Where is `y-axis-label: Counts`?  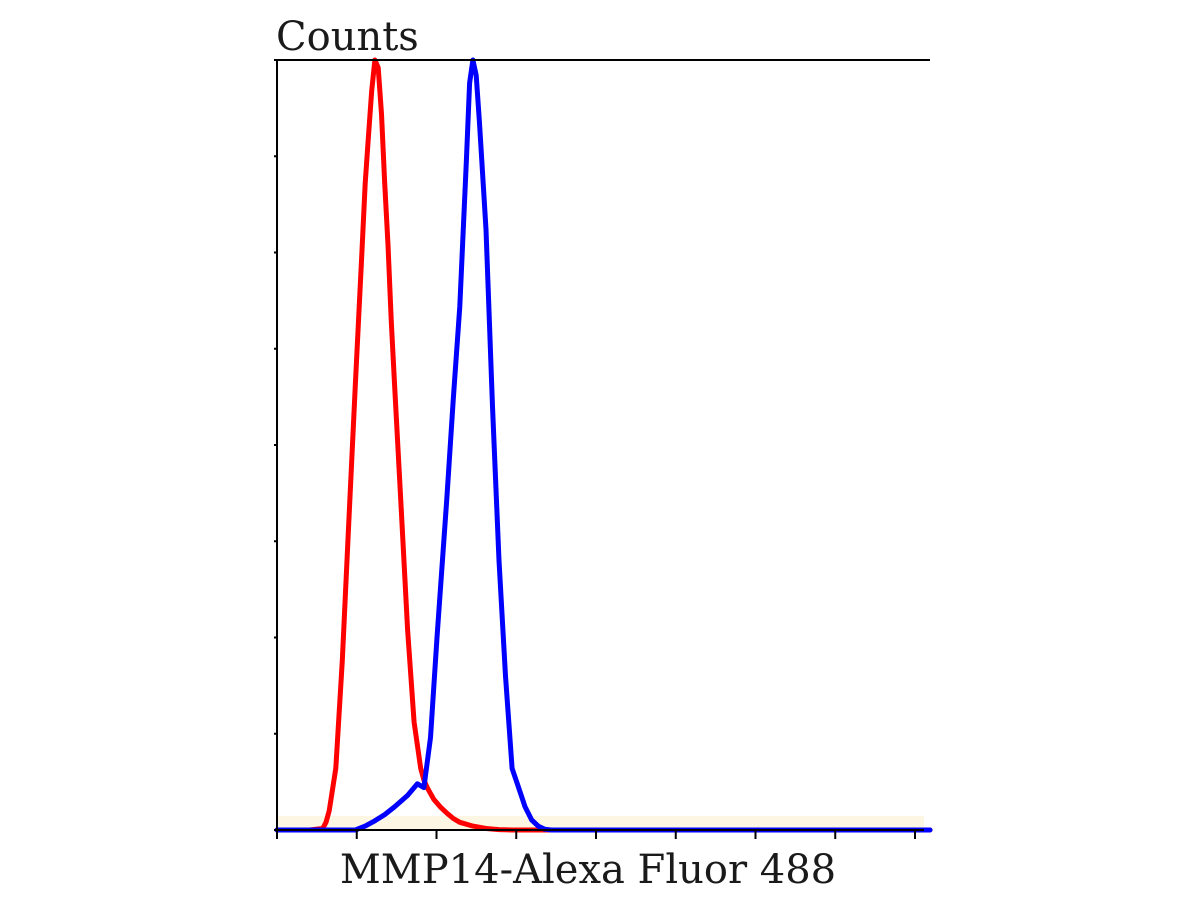 y-axis-label: Counts is located at coordinates (347, 37).